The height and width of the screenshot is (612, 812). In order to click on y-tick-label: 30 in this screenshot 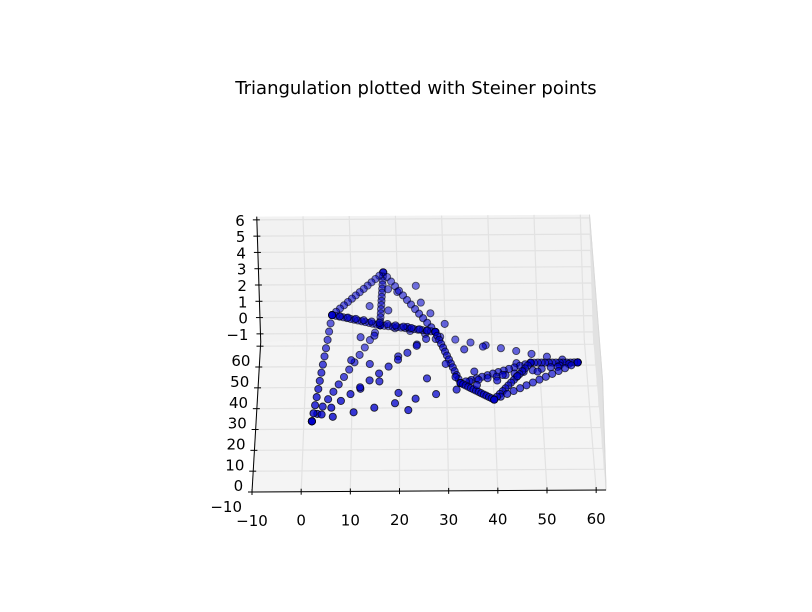, I will do `click(237, 424)`.